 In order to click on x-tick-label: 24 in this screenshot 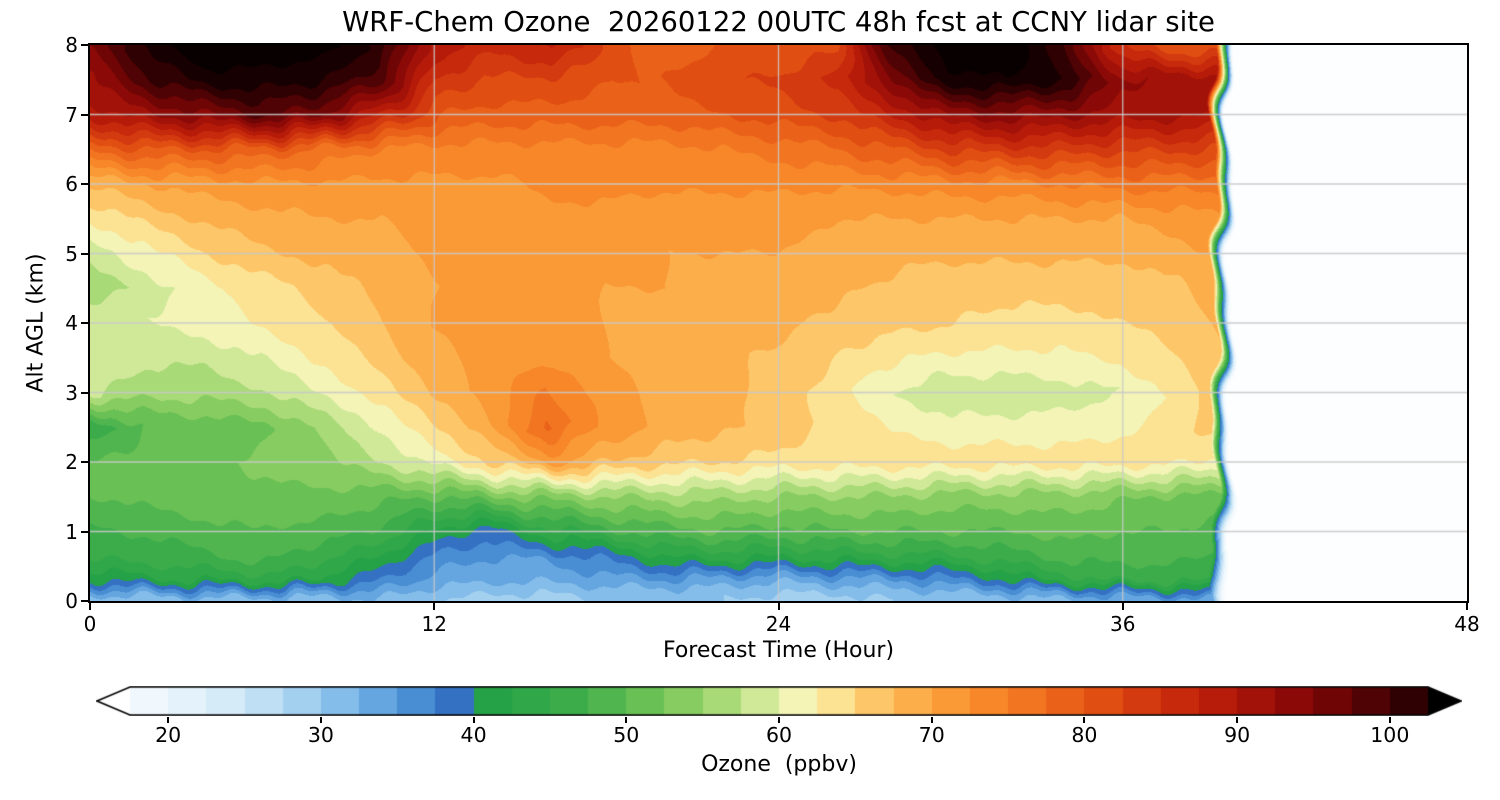, I will do `click(778, 624)`.